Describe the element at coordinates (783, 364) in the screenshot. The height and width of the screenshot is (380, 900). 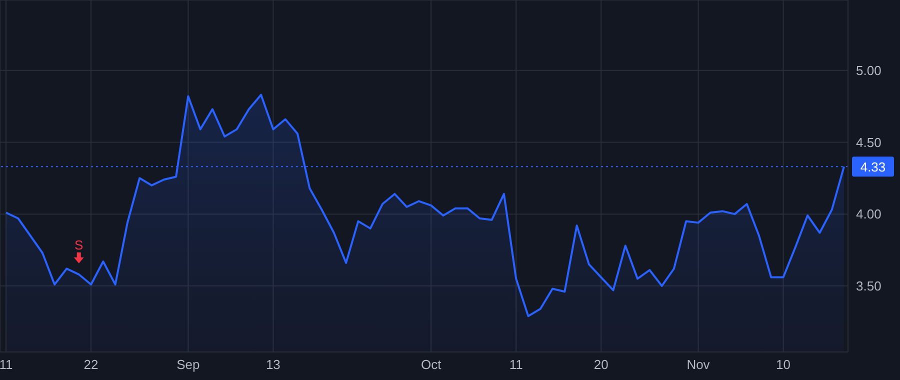
I see `x-tick-label: 10` at that location.